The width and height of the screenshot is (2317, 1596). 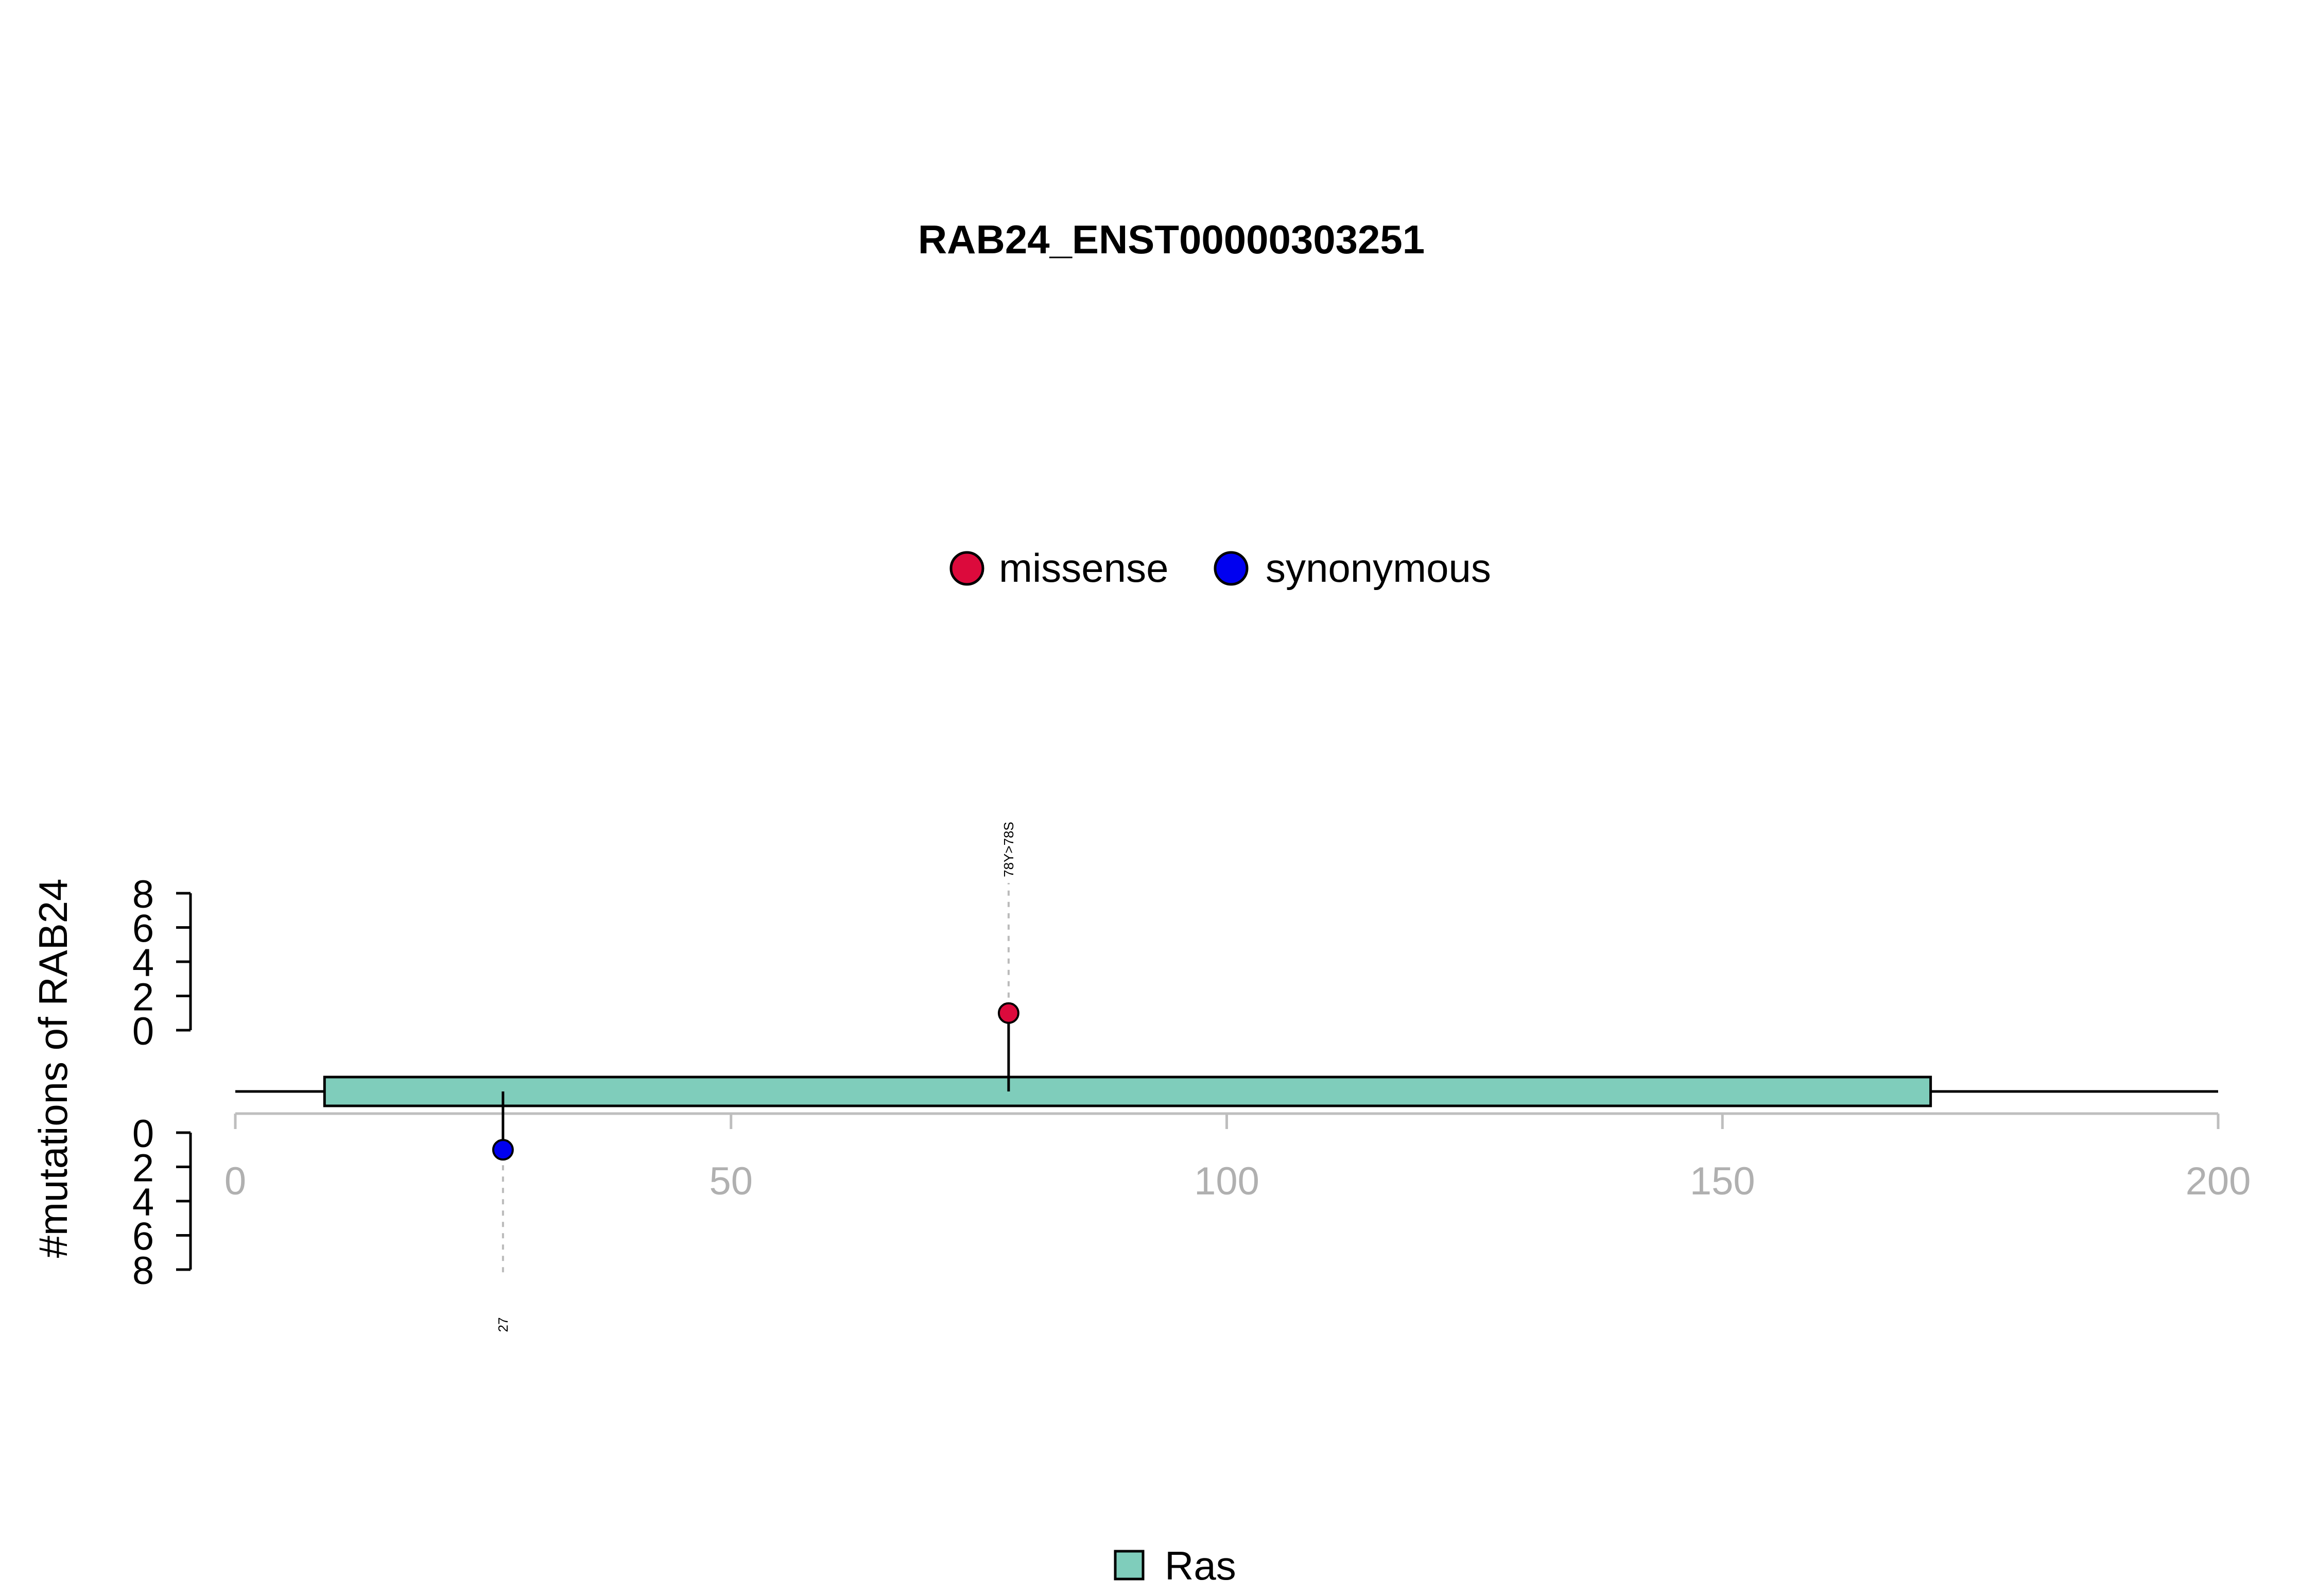 I want to click on legend-ras-label: Ras, so click(x=1200, y=1565).